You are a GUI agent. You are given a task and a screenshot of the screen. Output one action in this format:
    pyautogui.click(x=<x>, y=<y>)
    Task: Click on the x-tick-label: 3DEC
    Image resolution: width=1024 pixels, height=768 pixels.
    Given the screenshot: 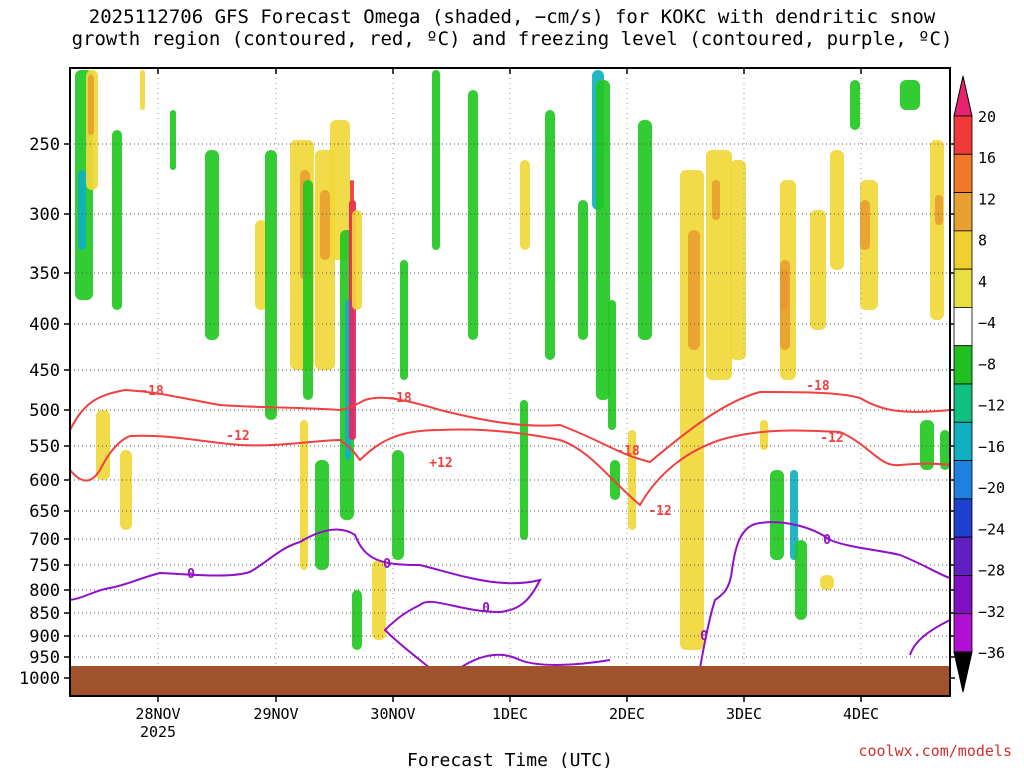 What is the action you would take?
    pyautogui.click(x=744, y=714)
    